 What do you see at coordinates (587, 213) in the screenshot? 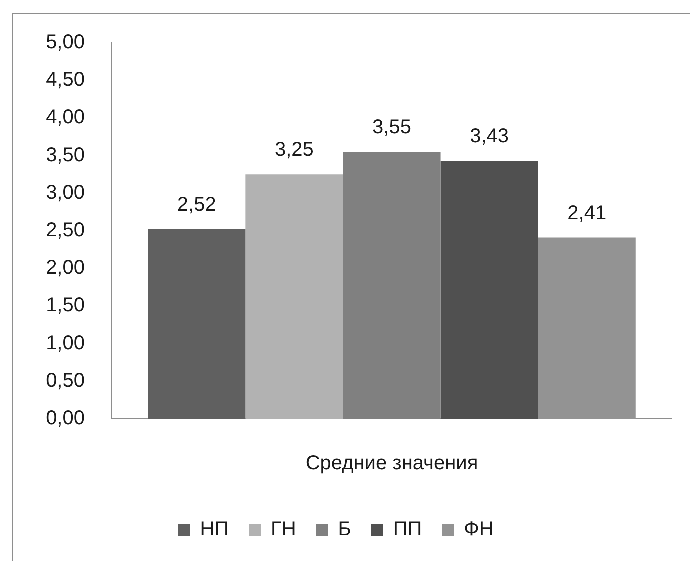
I see `data-label: 2,41` at bounding box center [587, 213].